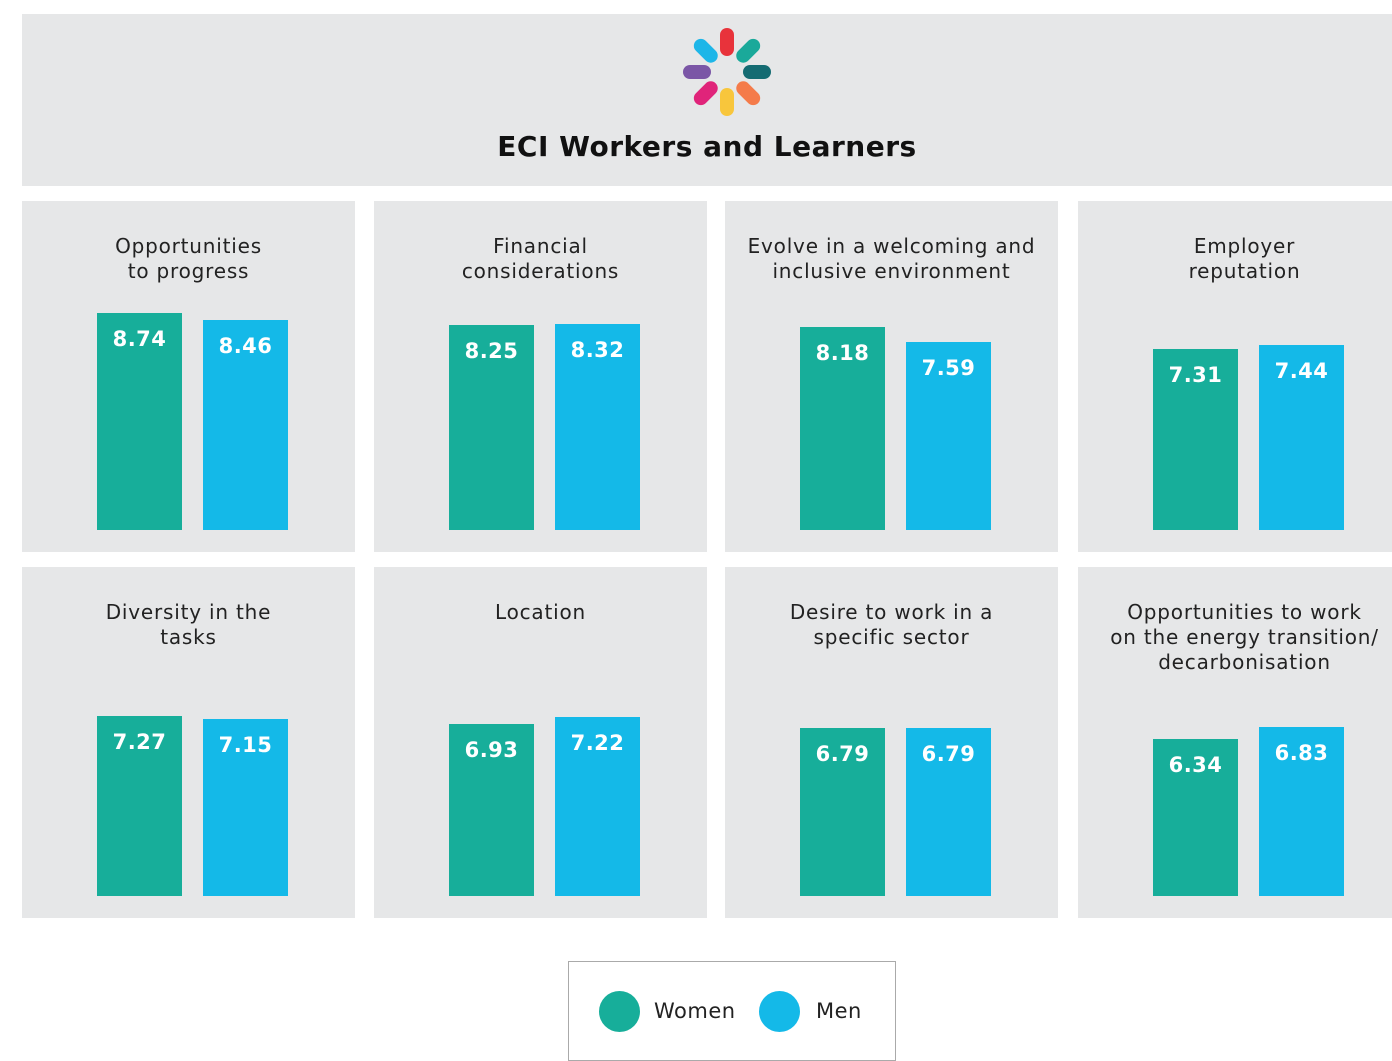  Describe the element at coordinates (139, 339) in the screenshot. I see `value-label: 8.74` at that location.